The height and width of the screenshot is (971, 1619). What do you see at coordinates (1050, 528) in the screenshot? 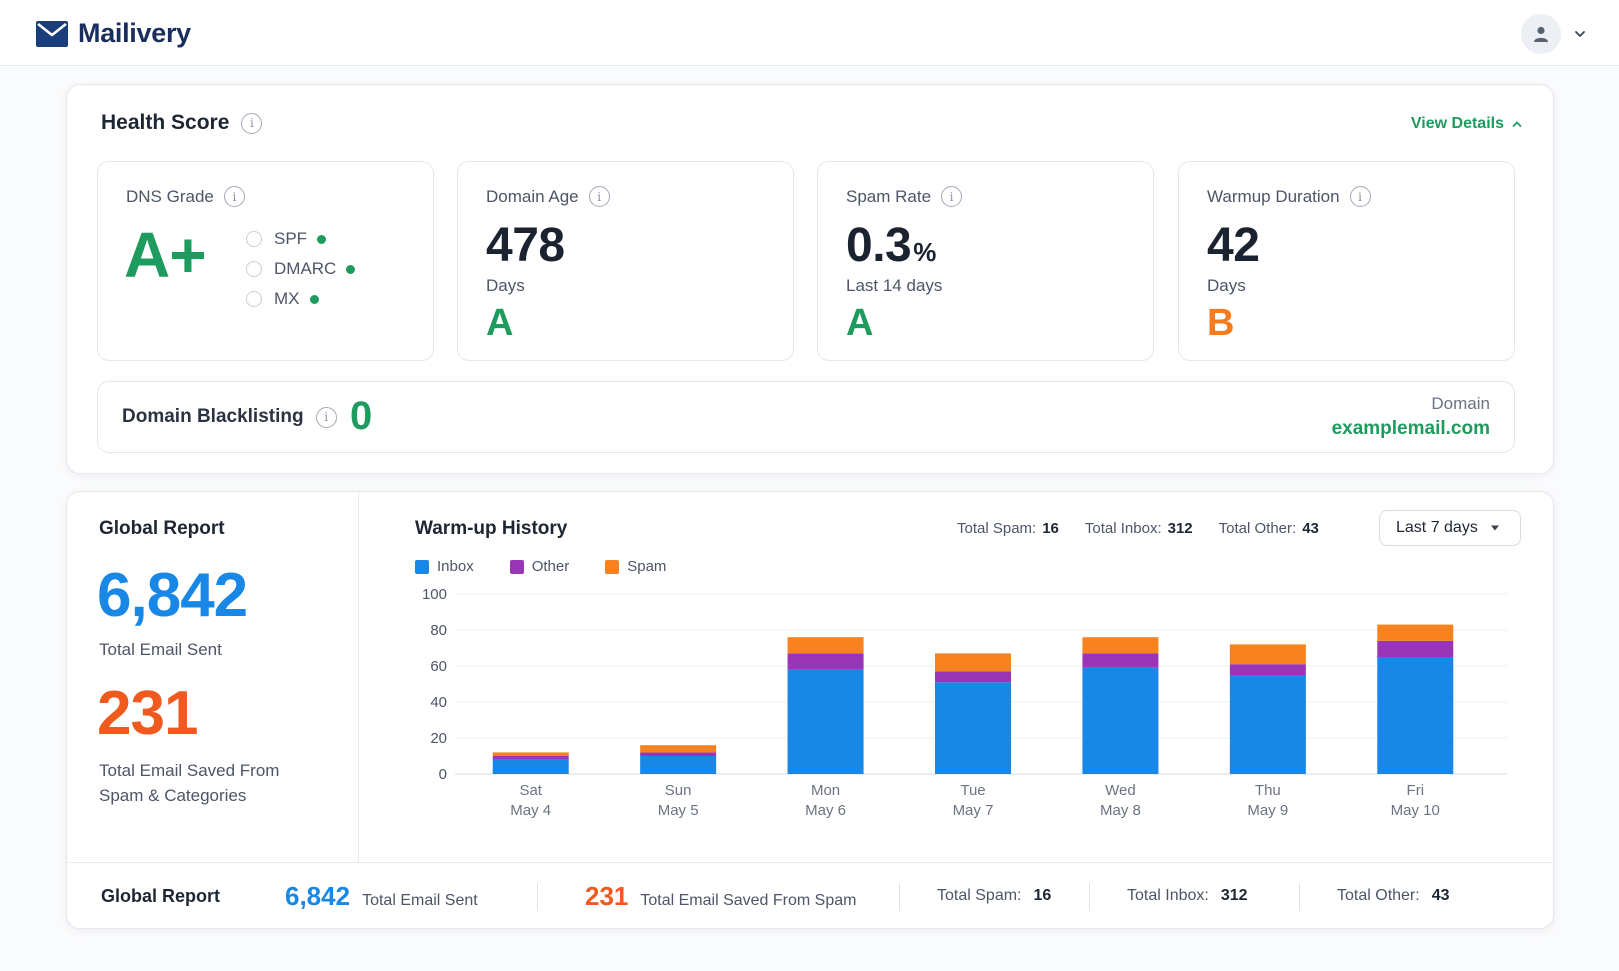
I see `total-spam-value: 16` at bounding box center [1050, 528].